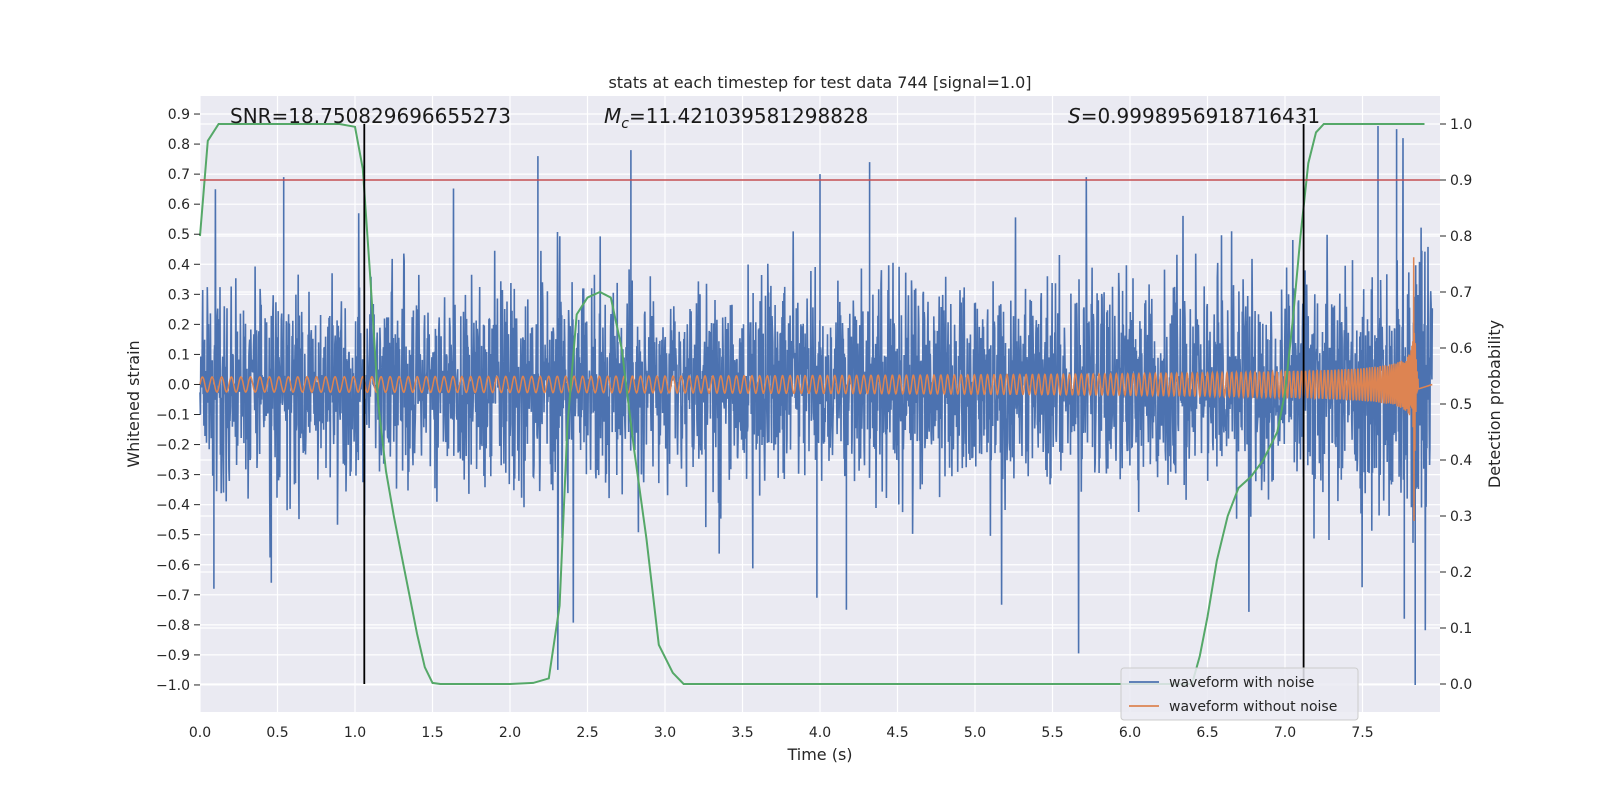 Image resolution: width=1600 pixels, height=800 pixels. Describe the element at coordinates (1130, 733) in the screenshot. I see `x-tick-label: 6.0` at that location.